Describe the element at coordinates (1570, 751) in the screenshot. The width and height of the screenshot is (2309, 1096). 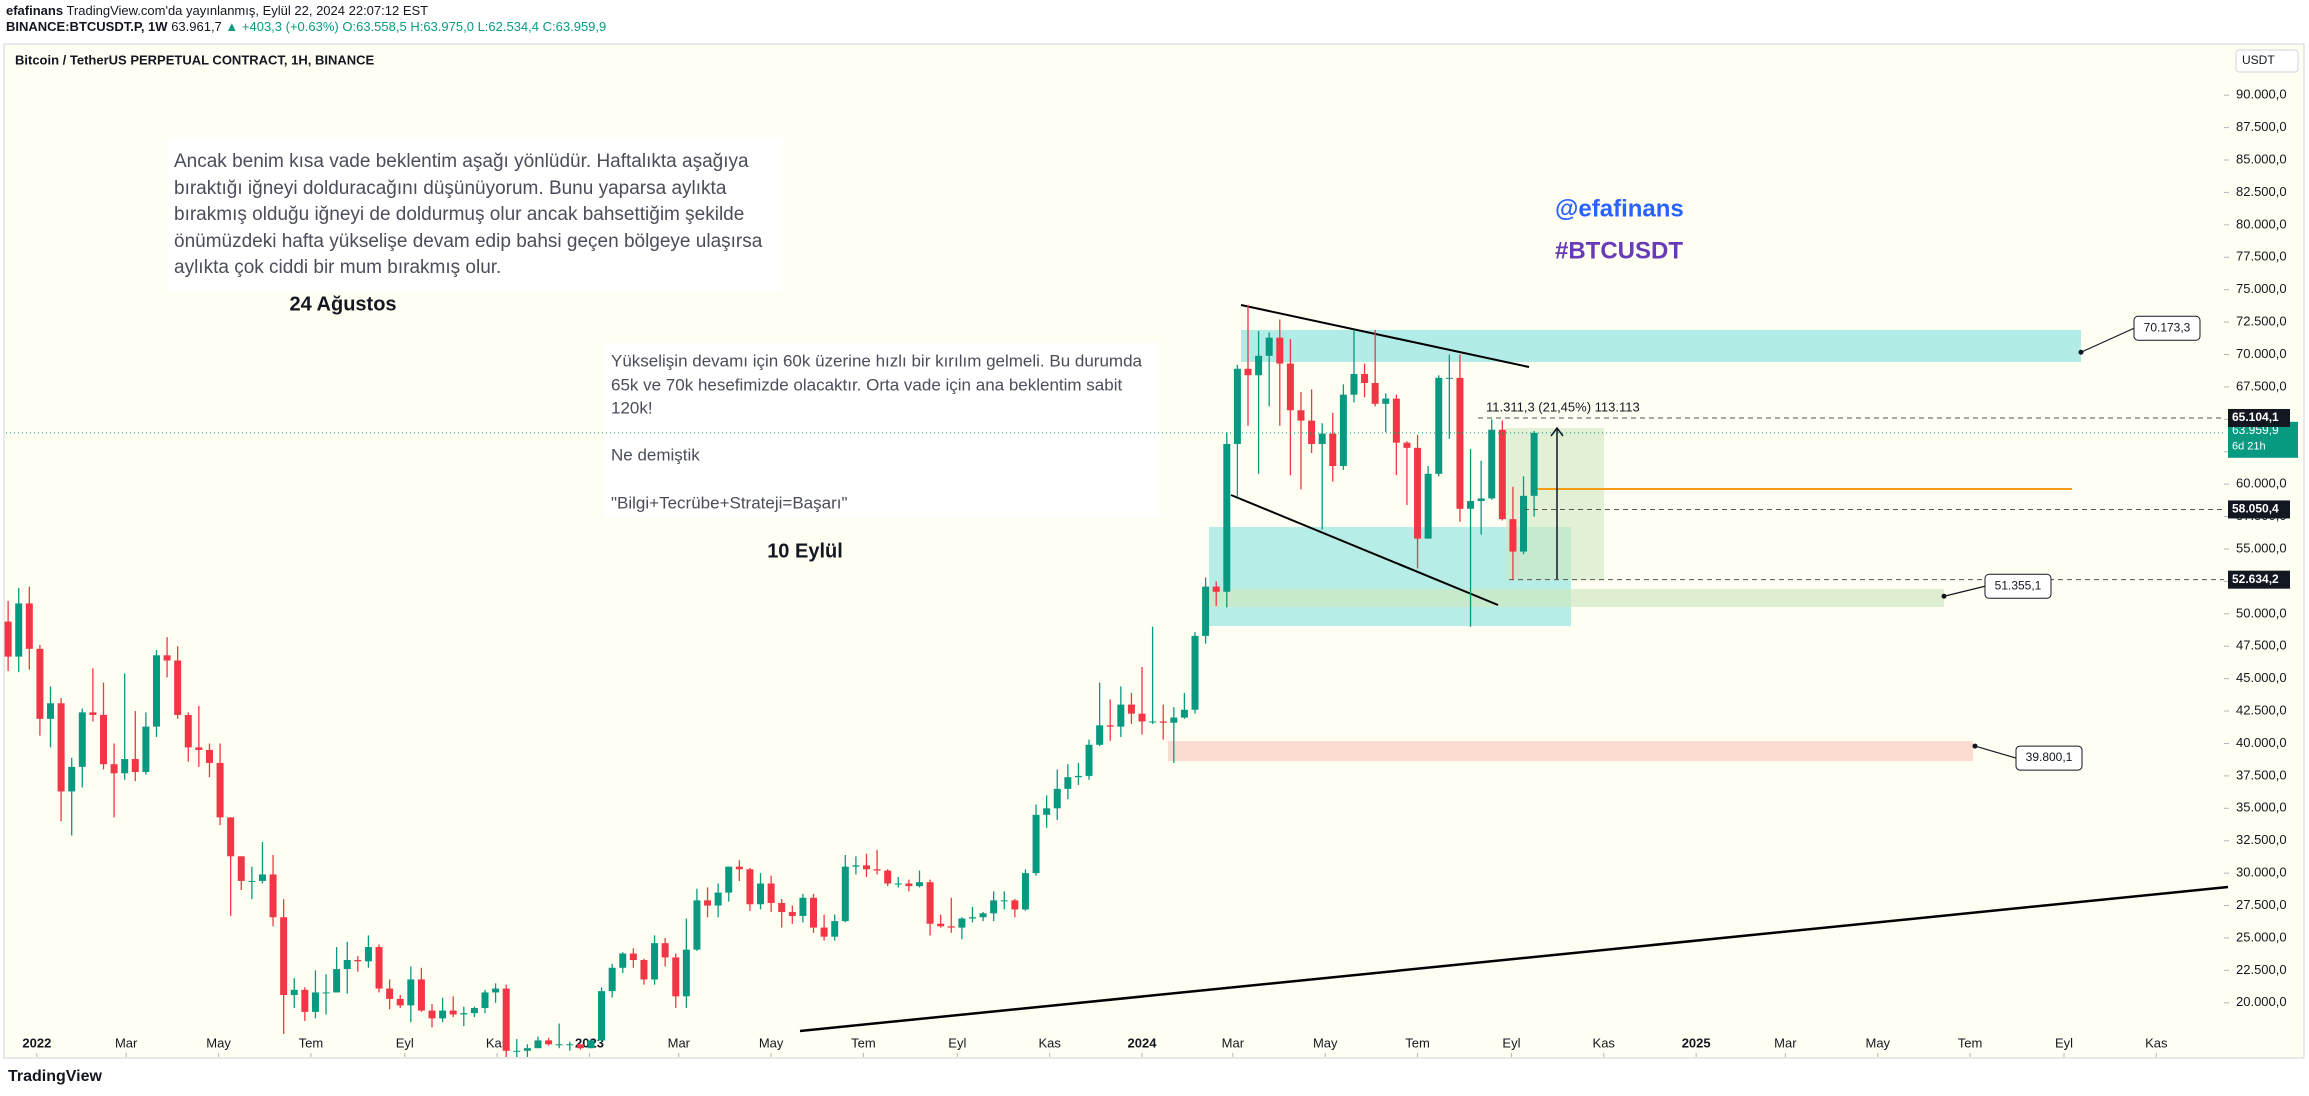
I see `demand-zone` at that location.